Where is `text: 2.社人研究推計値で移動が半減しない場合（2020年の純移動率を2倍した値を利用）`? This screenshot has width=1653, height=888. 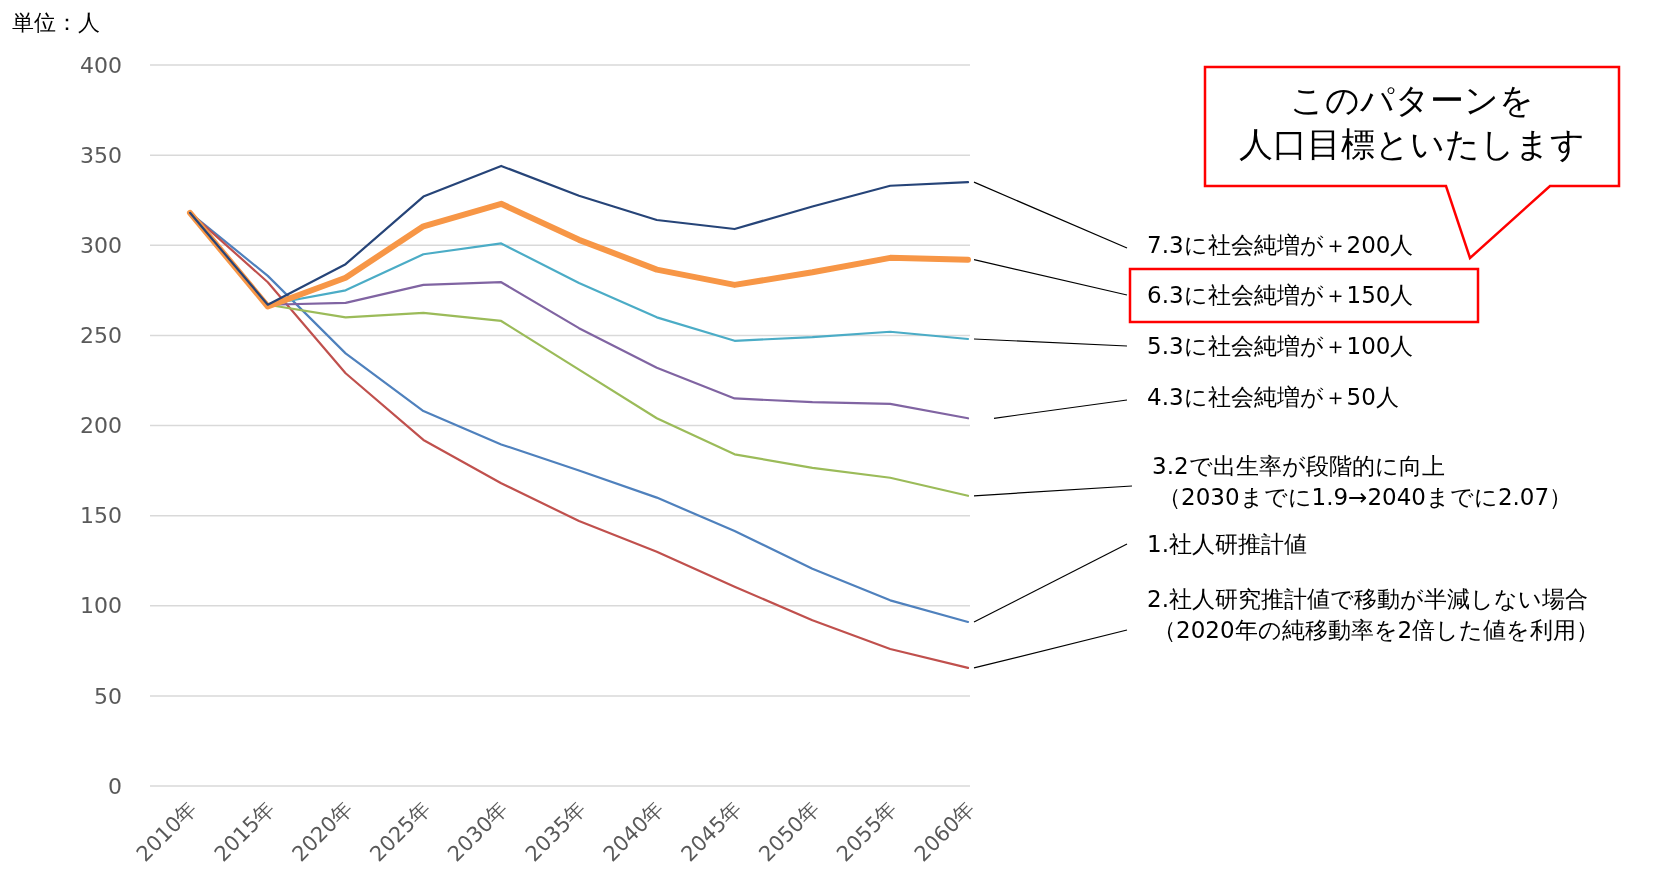
text: 2.社人研究推計値で移動が半減しない場合（2020年の純移動率を2倍した値を利用） is located at coordinates (1373, 615).